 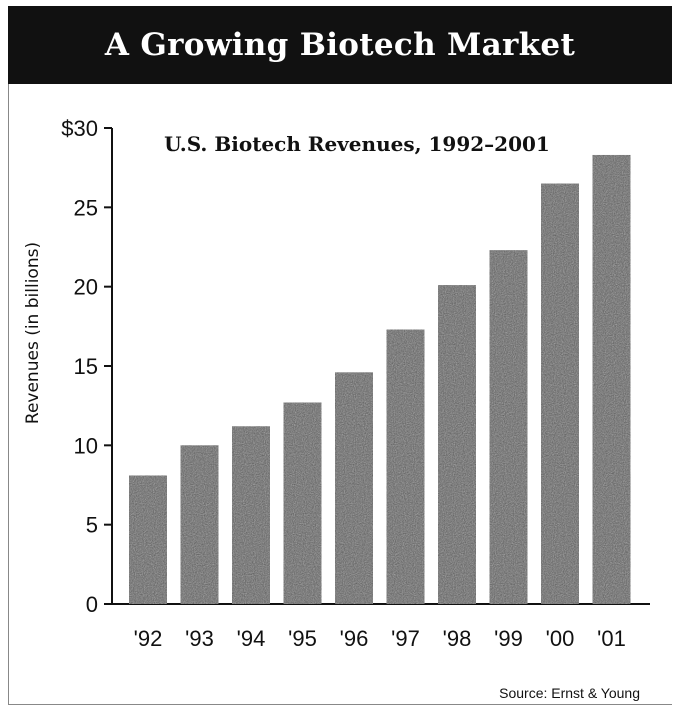 I want to click on y-tick-label: 25, so click(x=86, y=207).